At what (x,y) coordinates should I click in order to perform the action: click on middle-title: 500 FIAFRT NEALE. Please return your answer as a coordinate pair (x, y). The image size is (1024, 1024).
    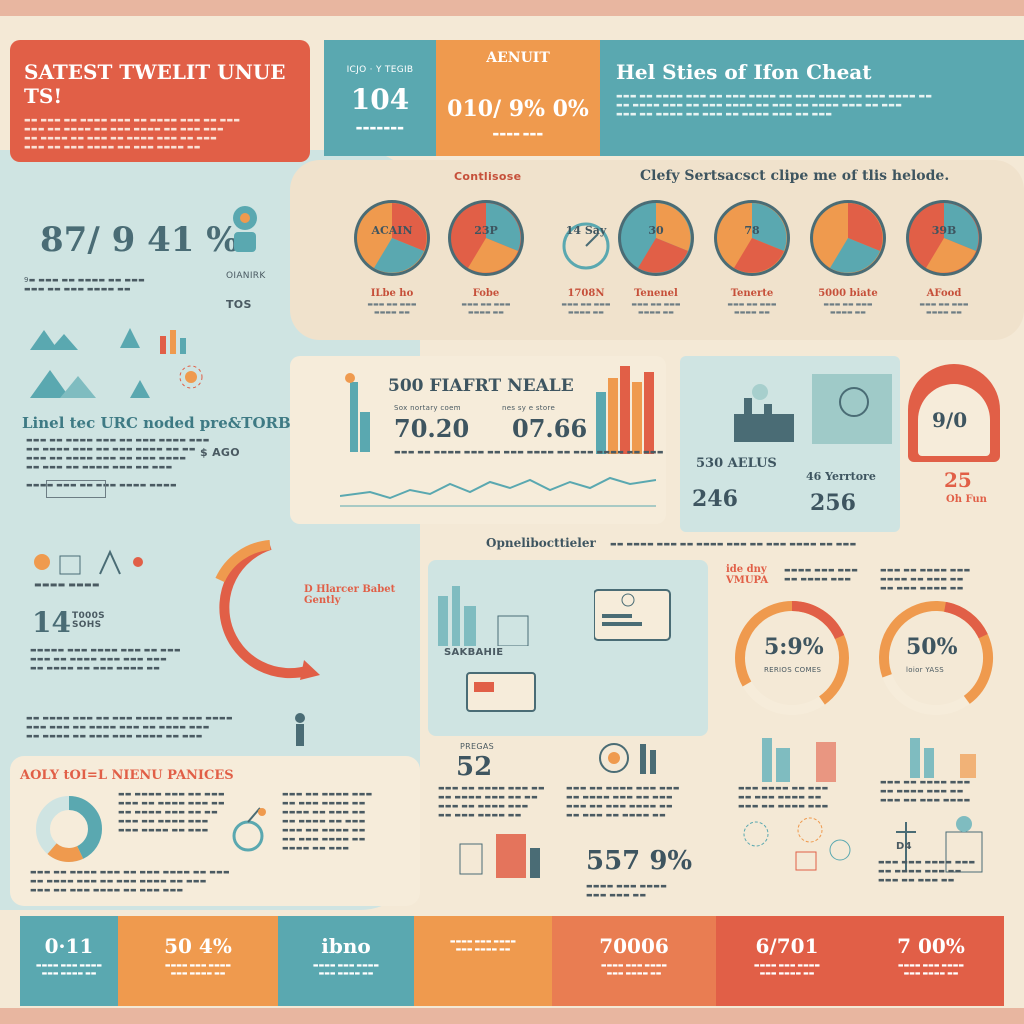
    Looking at the image, I should click on (481, 386).